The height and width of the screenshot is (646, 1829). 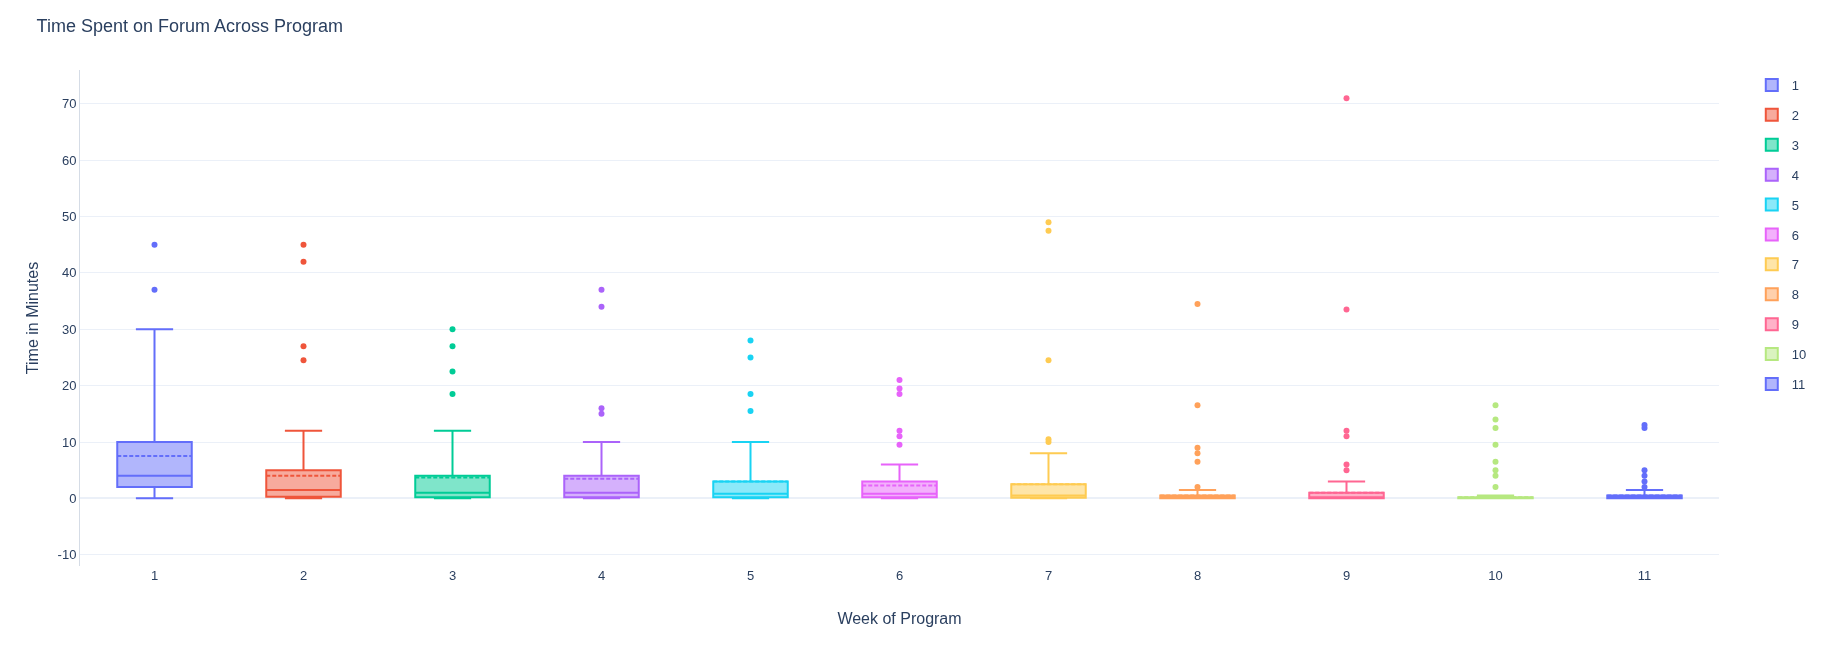 What do you see at coordinates (69, 104) in the screenshot?
I see `y-tick-label: 70` at bounding box center [69, 104].